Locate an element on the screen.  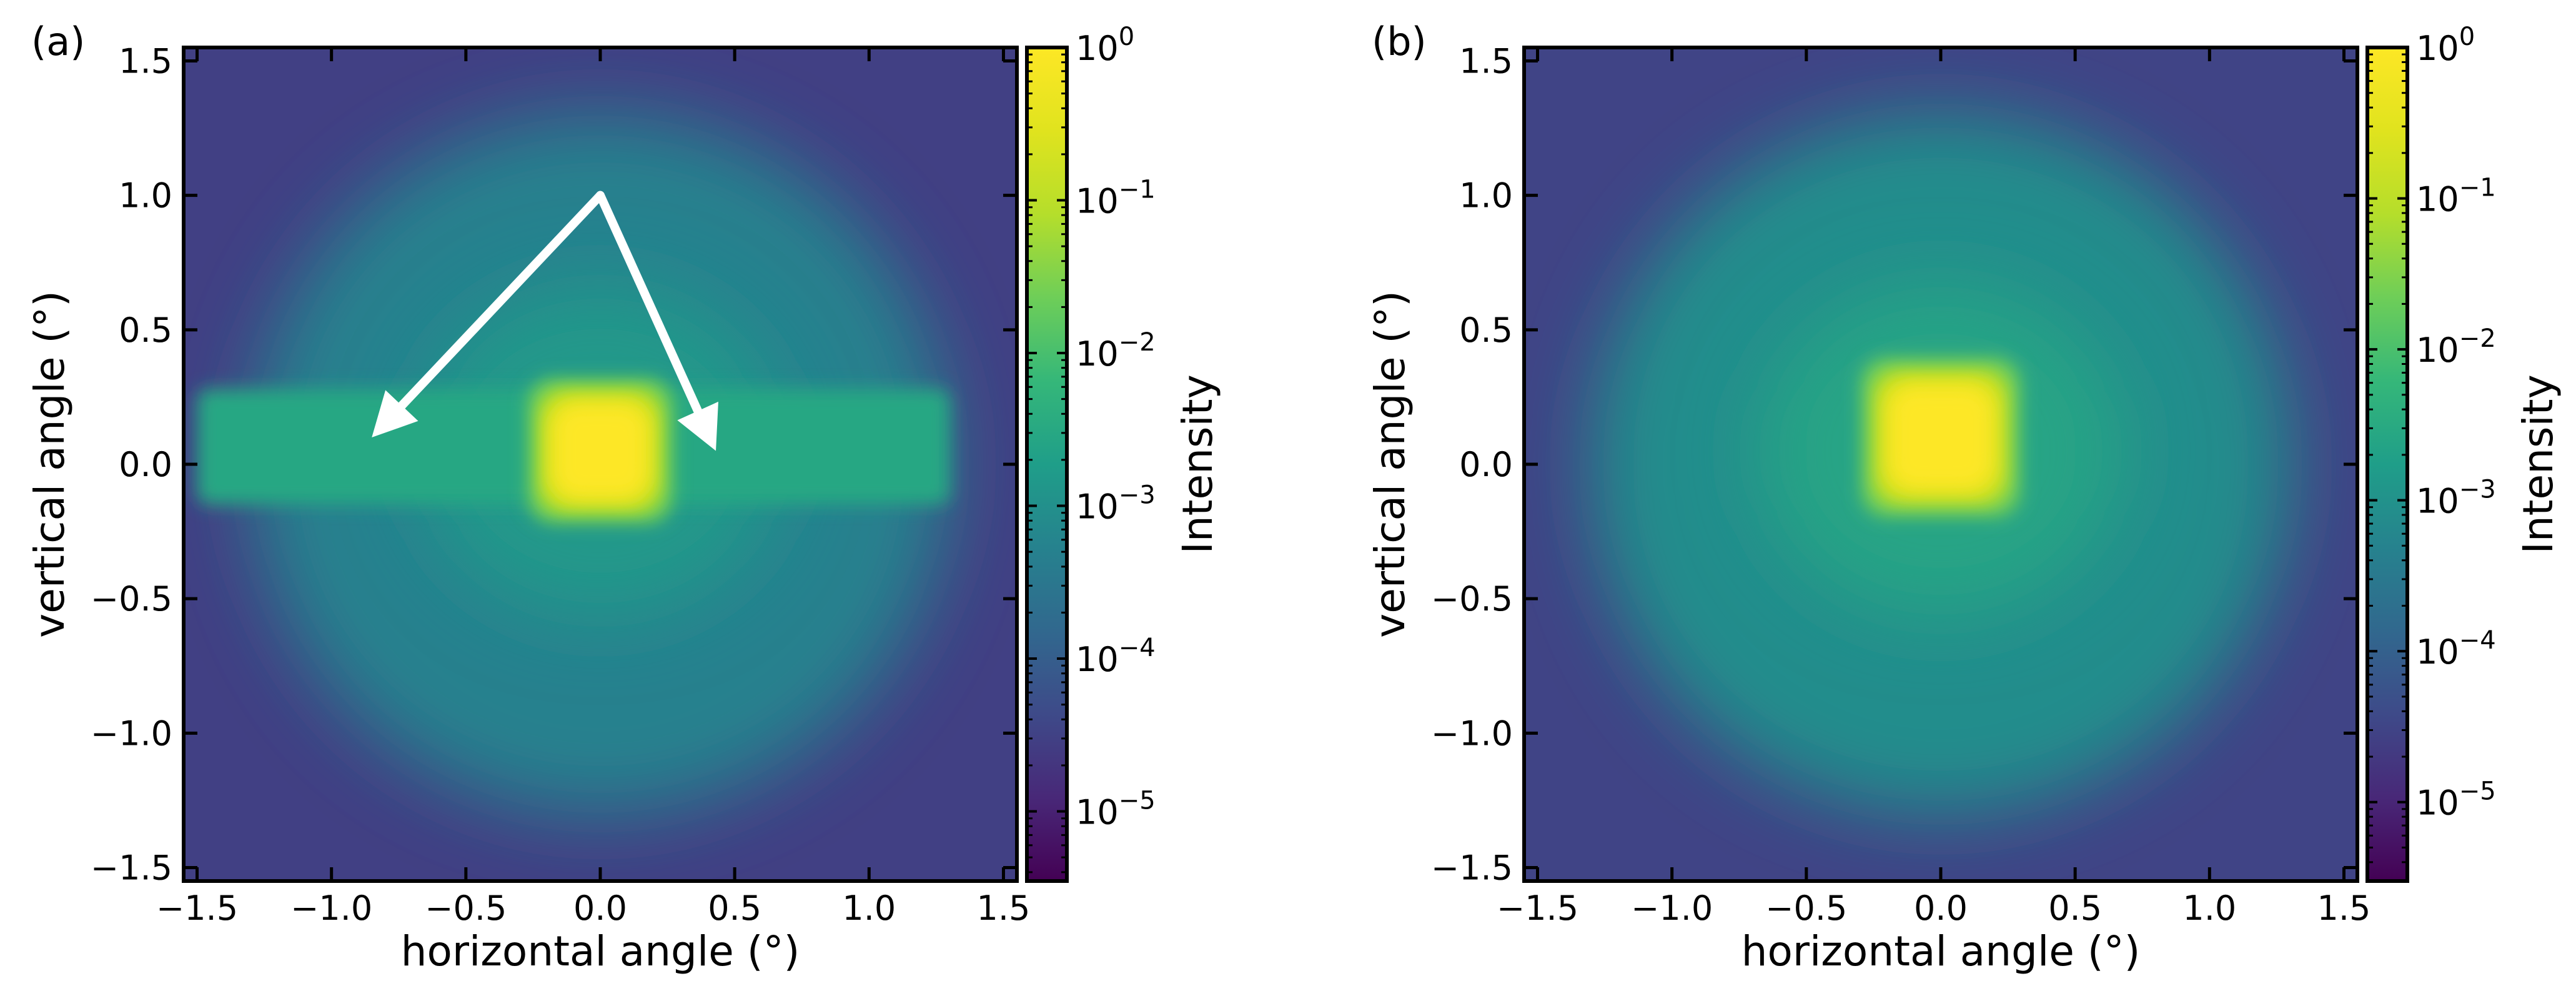
panel-label: (a) is located at coordinates (58, 41).